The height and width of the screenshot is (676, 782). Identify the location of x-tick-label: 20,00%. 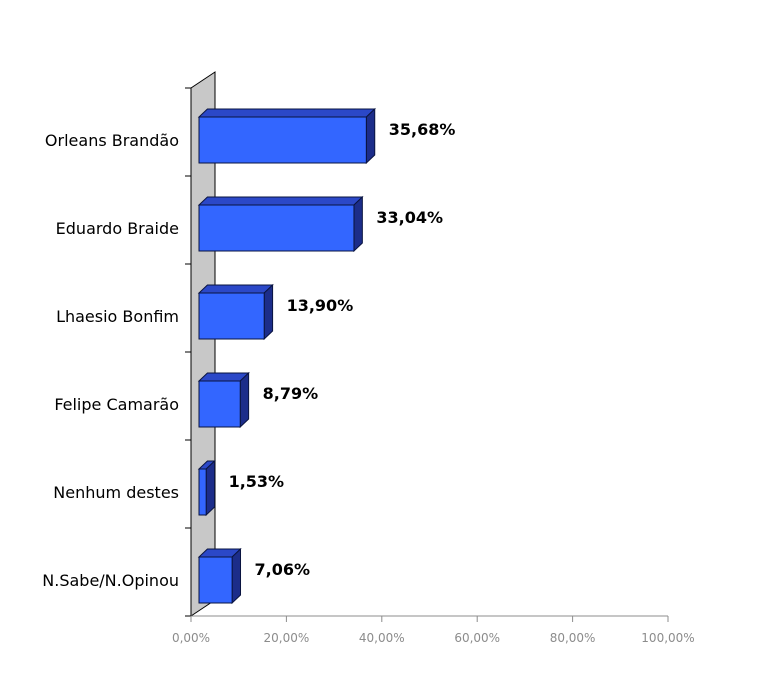
(287, 638).